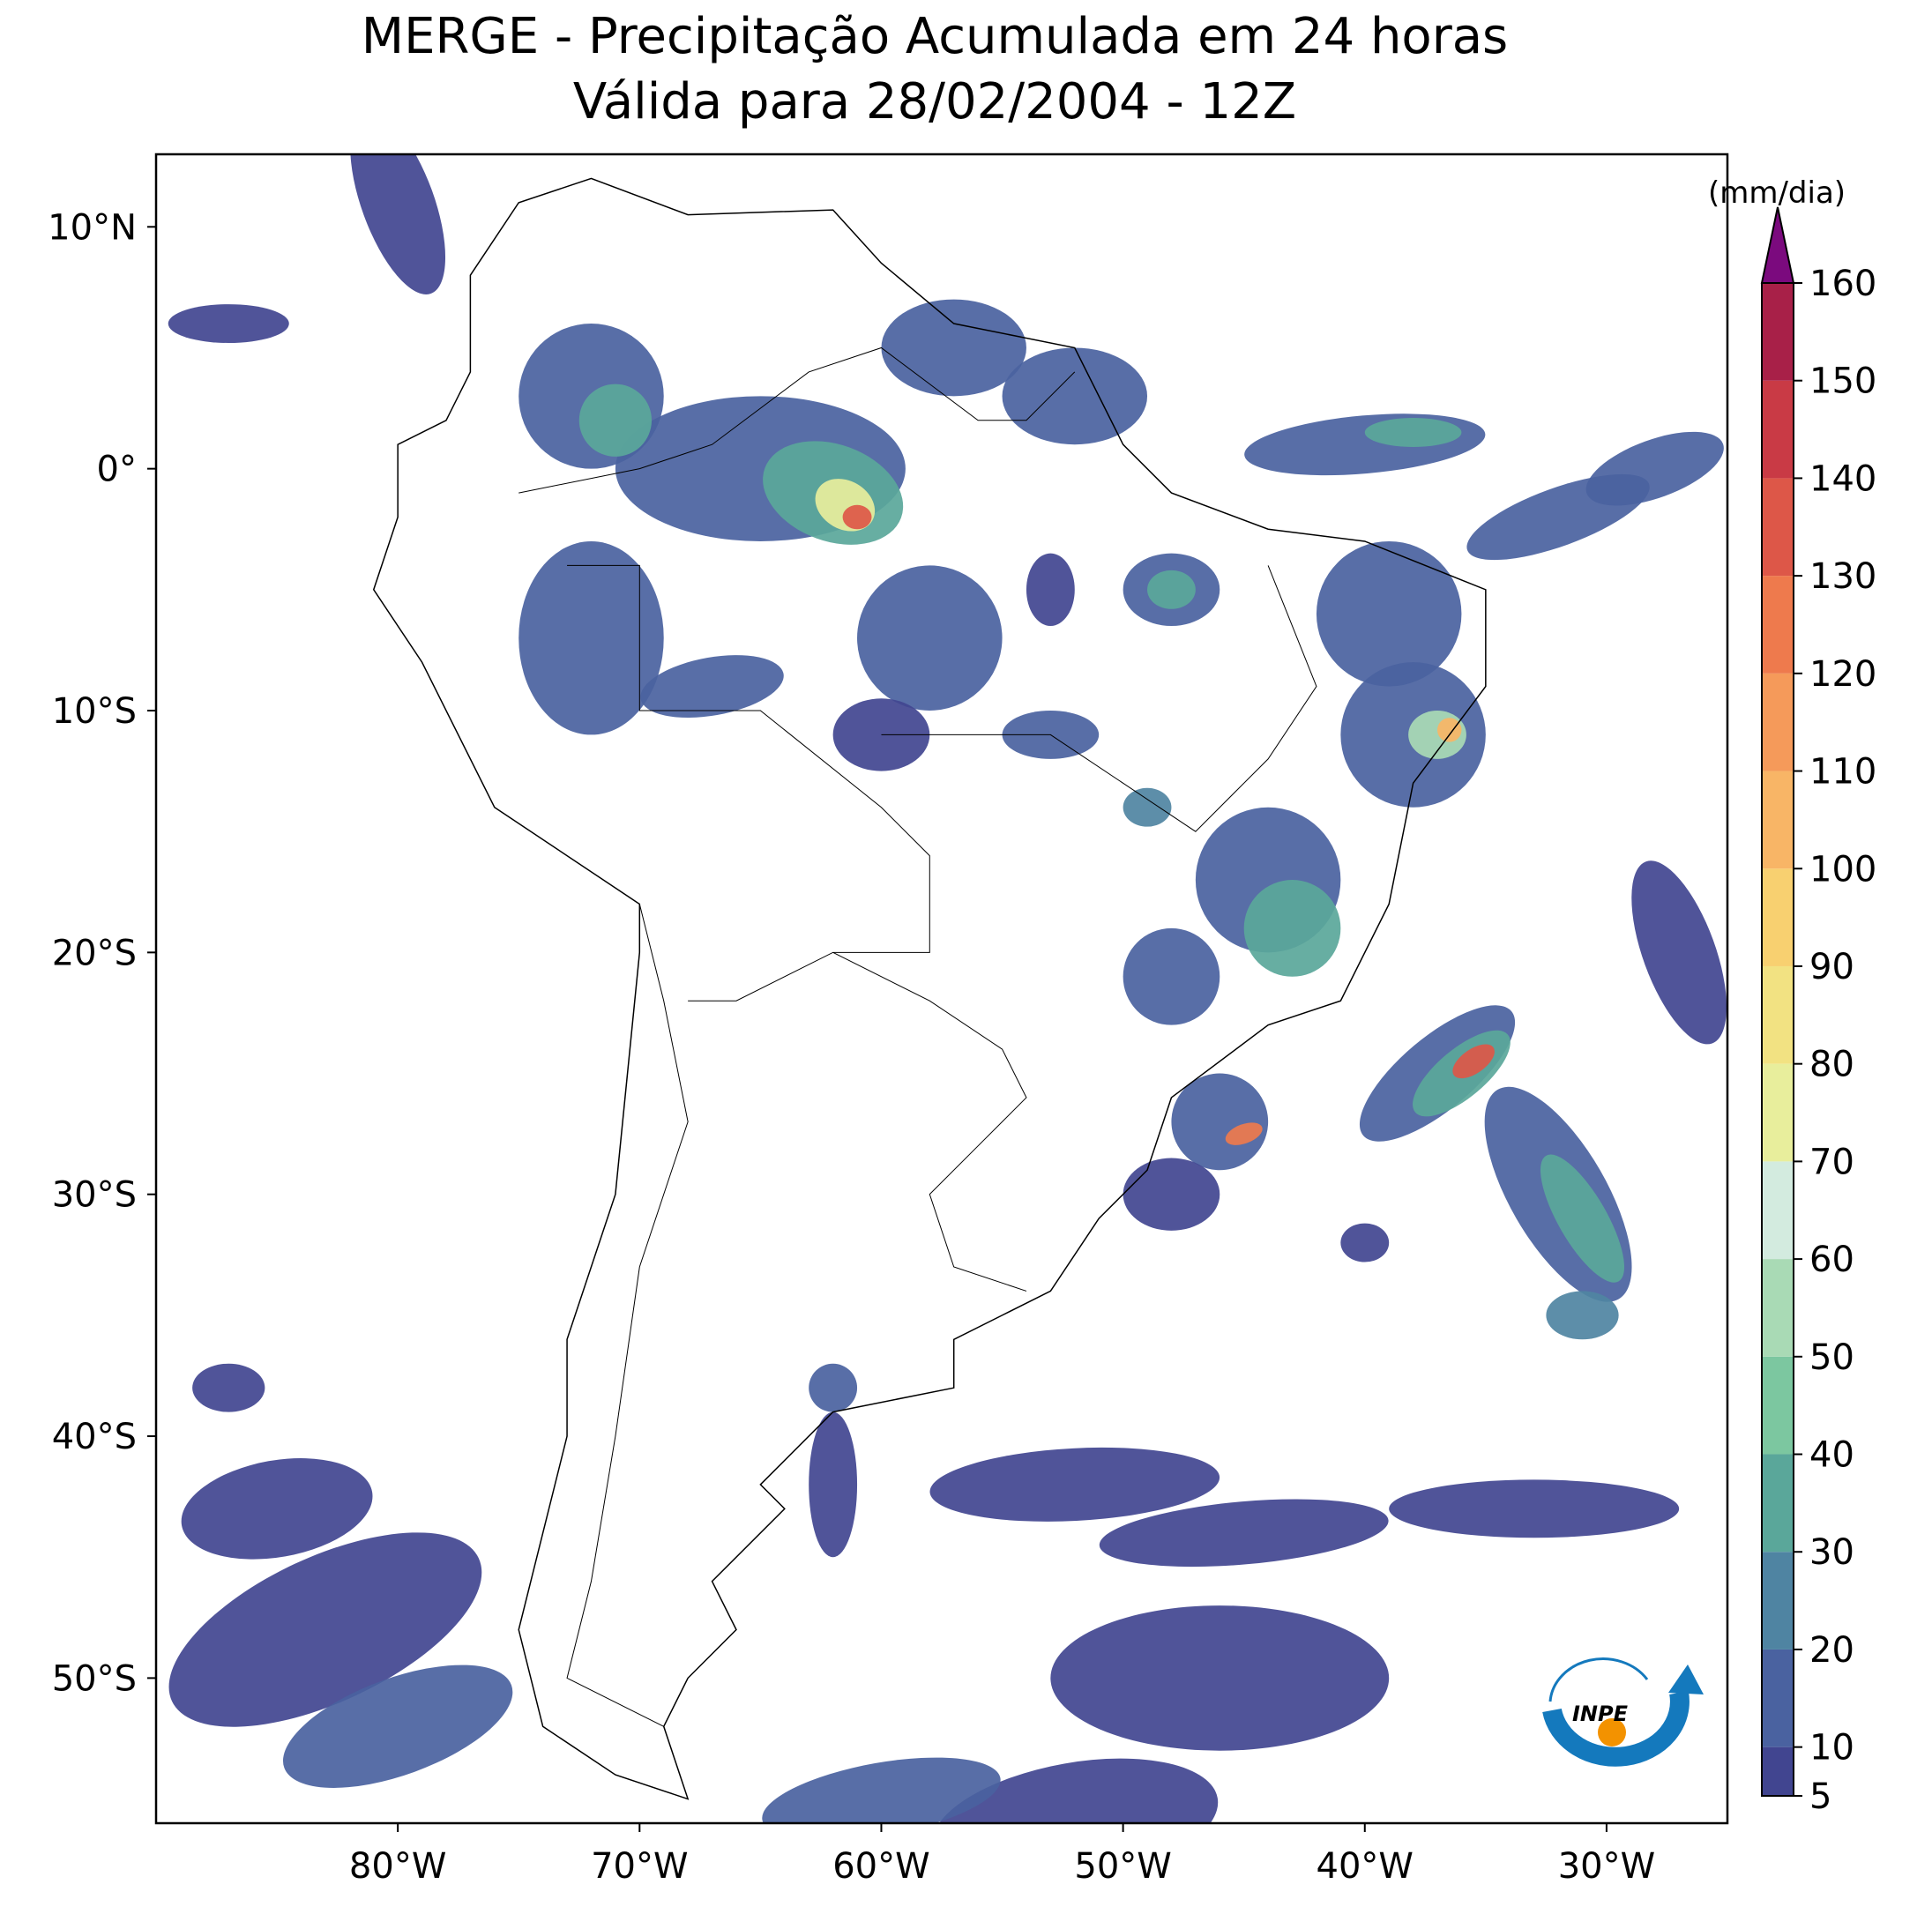 The height and width of the screenshot is (1914, 1932). Describe the element at coordinates (94, 953) in the screenshot. I see `y-tick-label: 20°S` at that location.